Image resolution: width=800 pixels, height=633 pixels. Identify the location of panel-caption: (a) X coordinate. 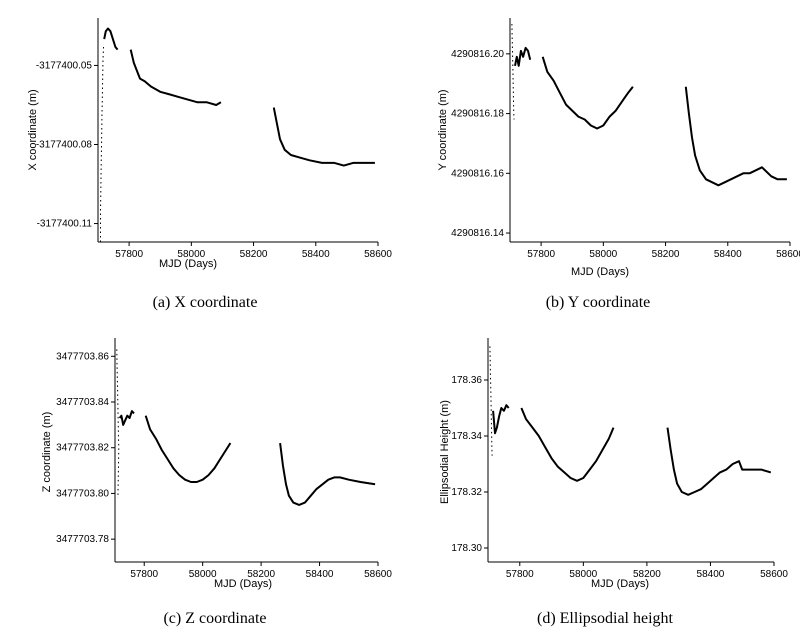
(205, 302).